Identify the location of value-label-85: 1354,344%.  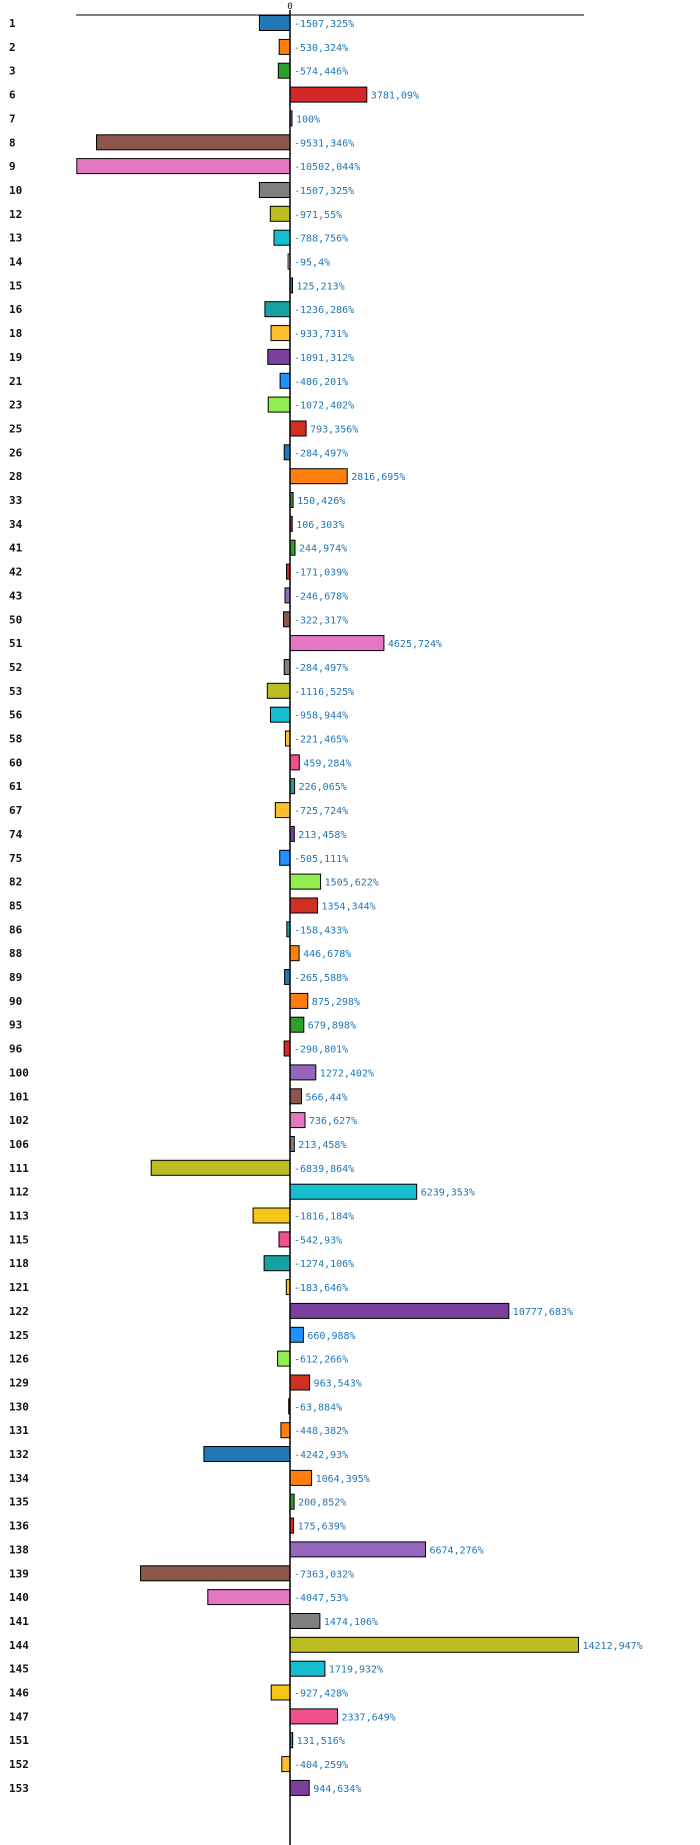
(349, 907).